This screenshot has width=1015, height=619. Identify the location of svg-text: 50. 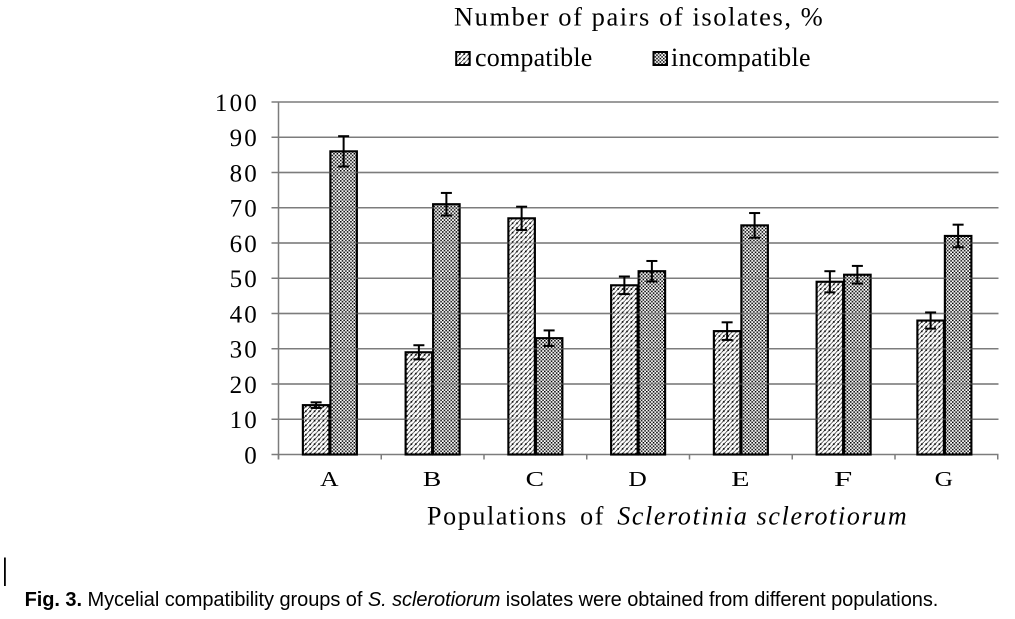
(244, 279).